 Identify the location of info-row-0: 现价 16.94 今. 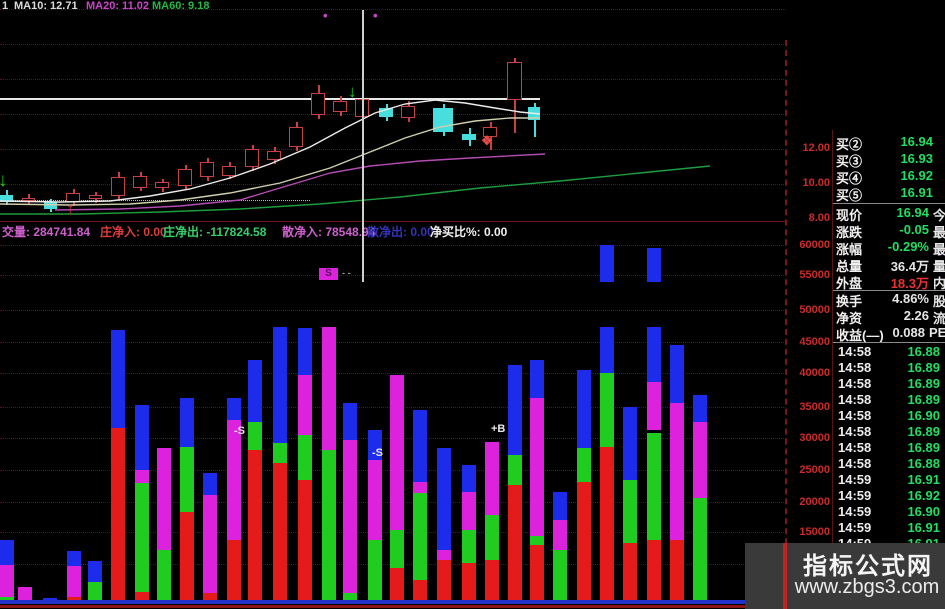
(889, 214).